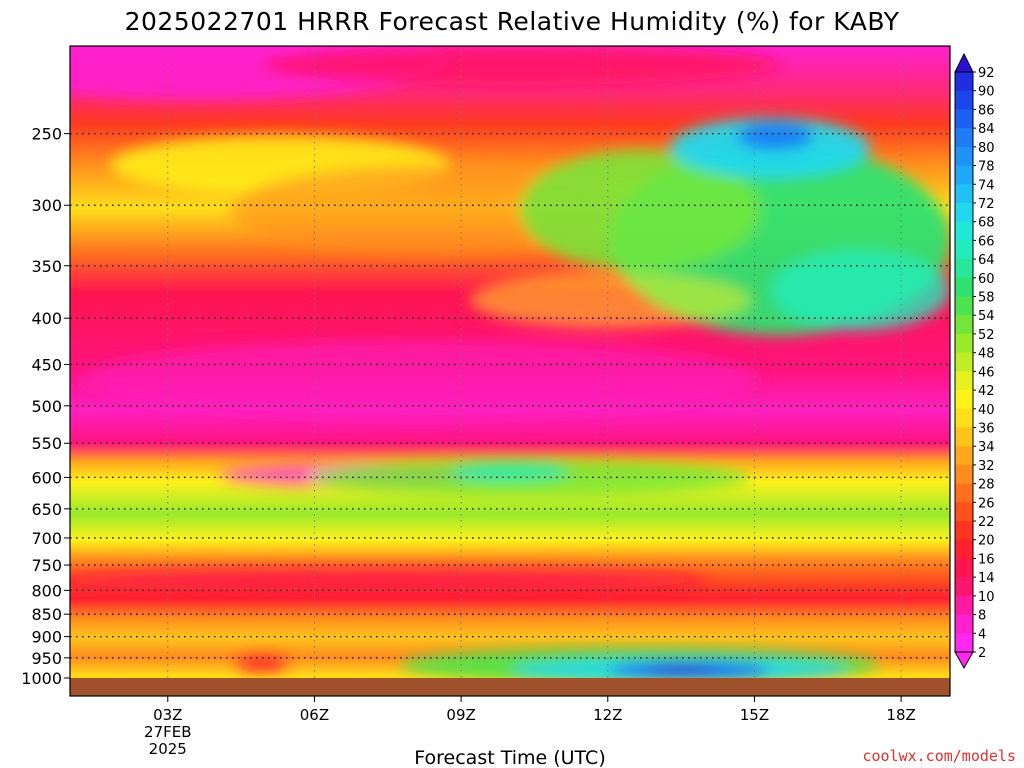 Image resolution: width=1024 pixels, height=768 pixels. I want to click on colorbar-label-14: 14, so click(986, 578).